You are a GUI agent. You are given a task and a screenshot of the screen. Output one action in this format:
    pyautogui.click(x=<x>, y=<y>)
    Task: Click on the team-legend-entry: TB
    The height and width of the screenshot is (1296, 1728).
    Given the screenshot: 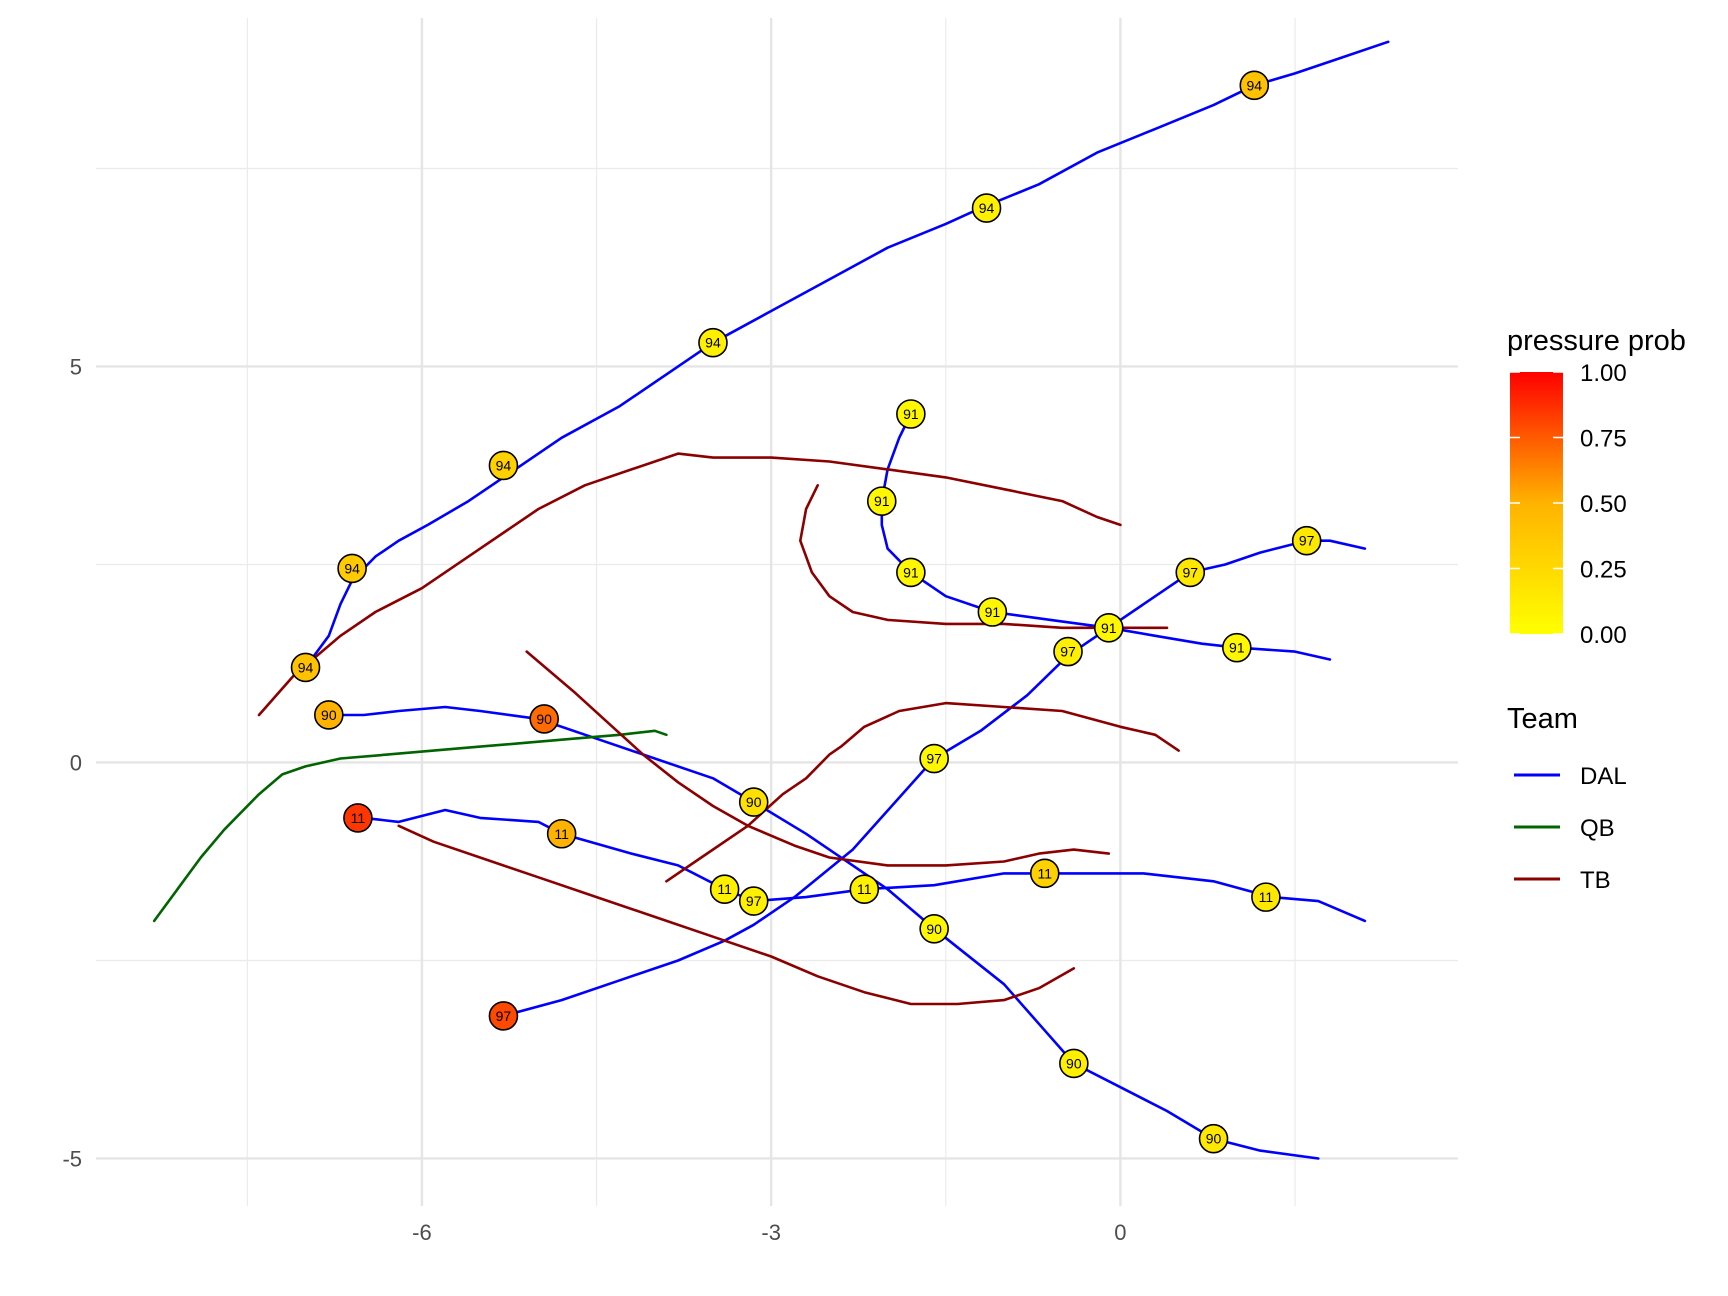 What is the action you would take?
    pyautogui.click(x=1562, y=880)
    